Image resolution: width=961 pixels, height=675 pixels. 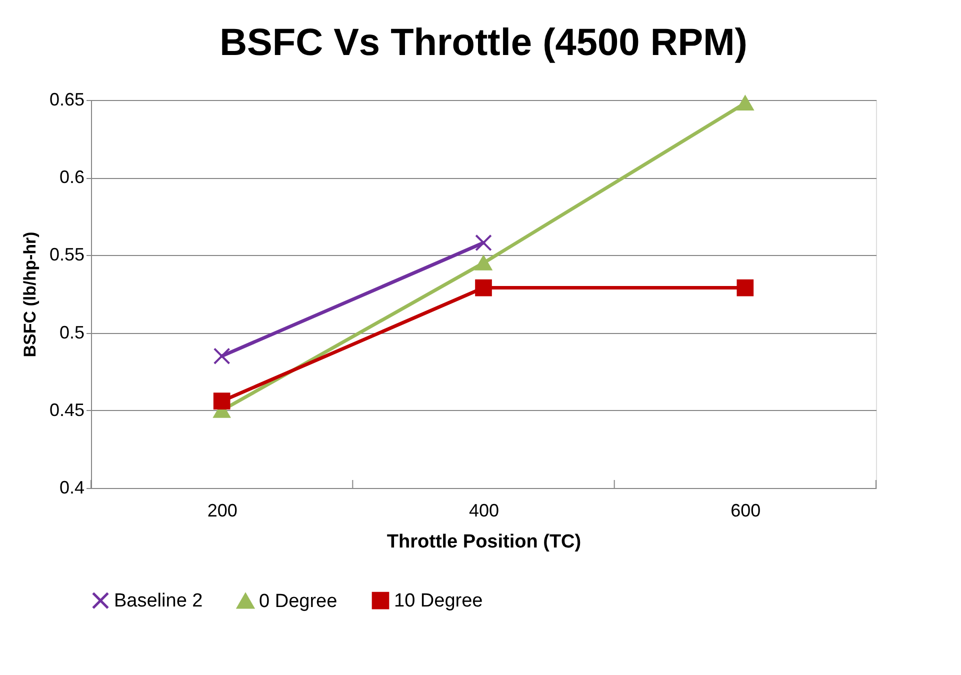 What do you see at coordinates (66, 254) in the screenshot?
I see `y-tick-label: 0.55` at bounding box center [66, 254].